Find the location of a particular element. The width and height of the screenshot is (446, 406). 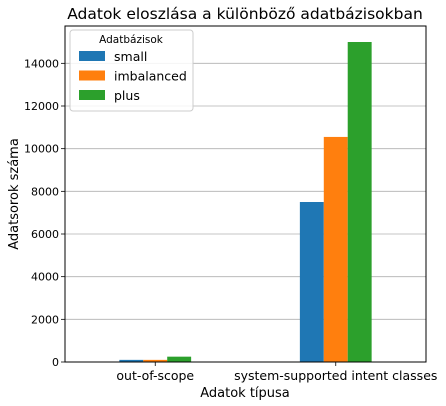

y-tick-label: 0 is located at coordinates (55, 362).